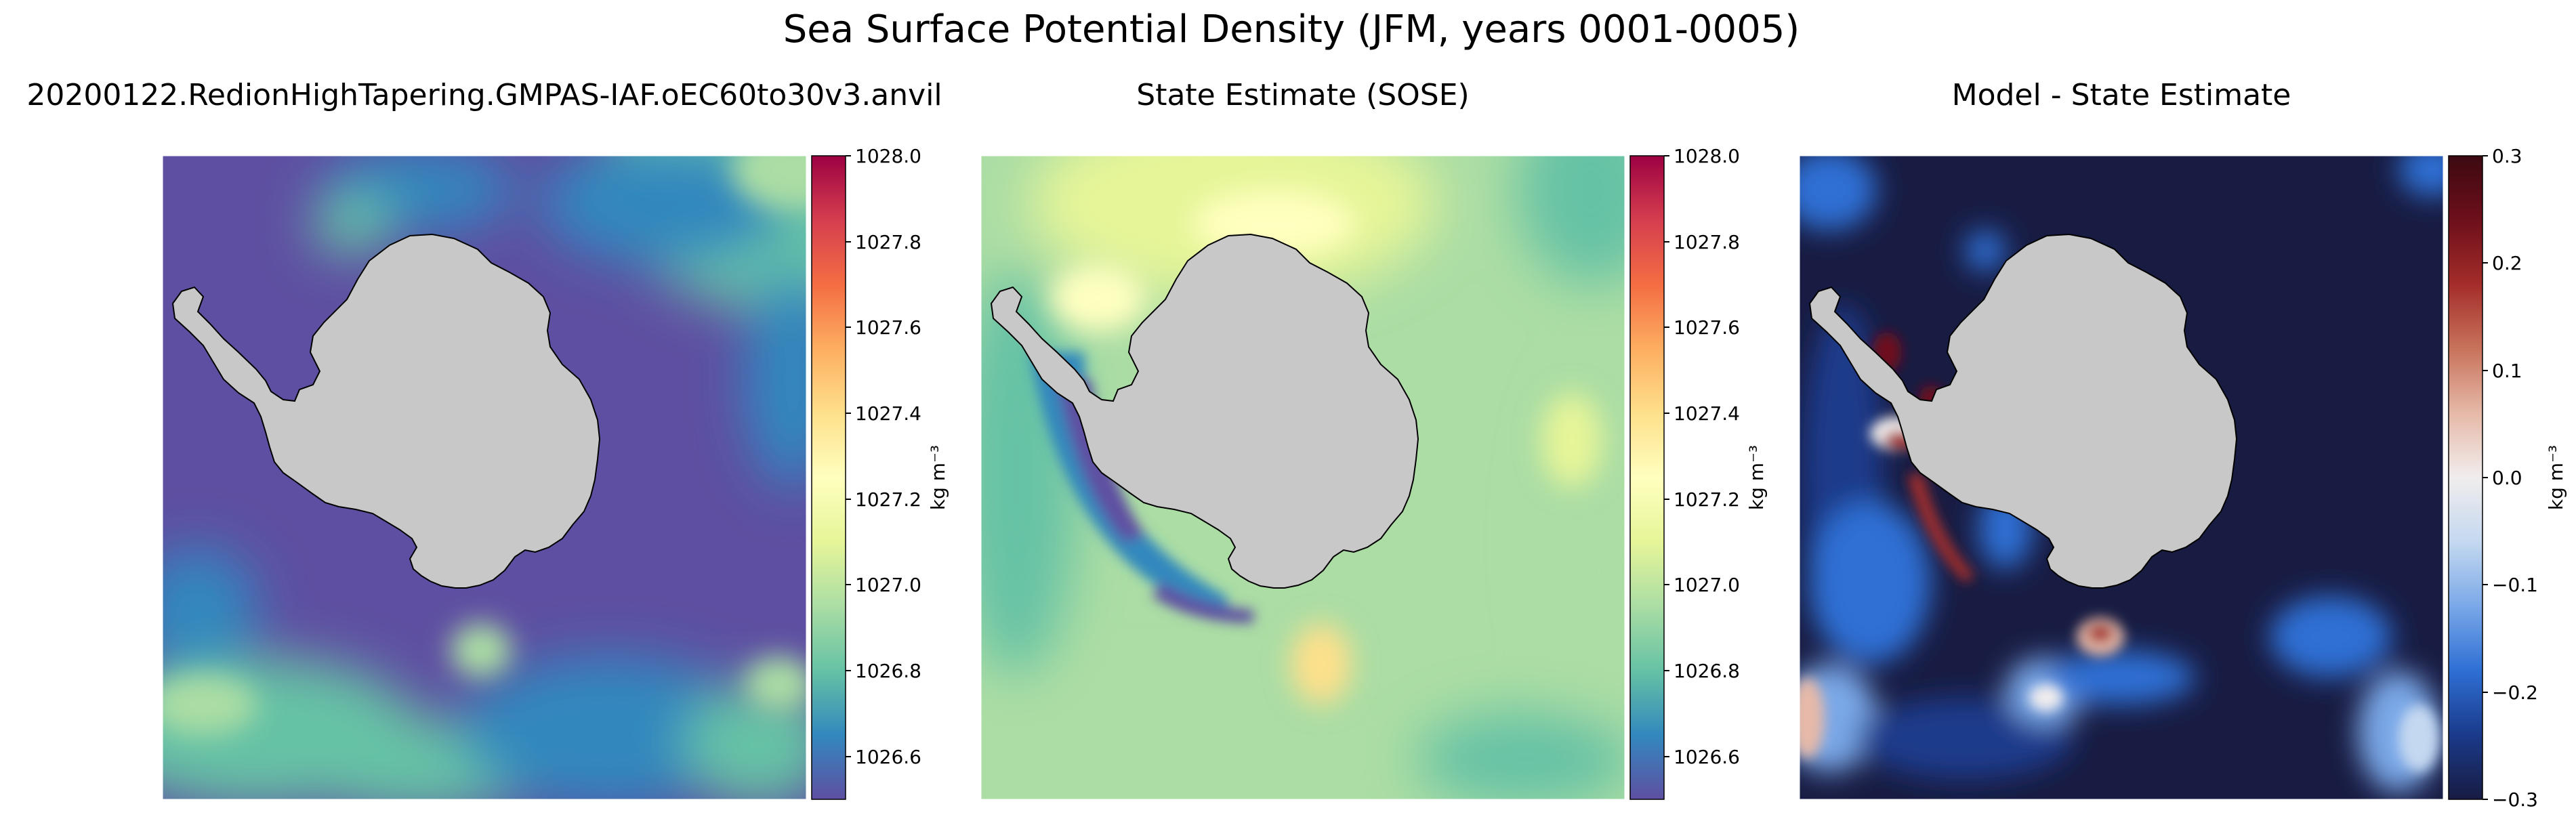 The width and height of the screenshot is (2576, 821). Describe the element at coordinates (2515, 585) in the screenshot. I see `tick-label: −0.1` at that location.